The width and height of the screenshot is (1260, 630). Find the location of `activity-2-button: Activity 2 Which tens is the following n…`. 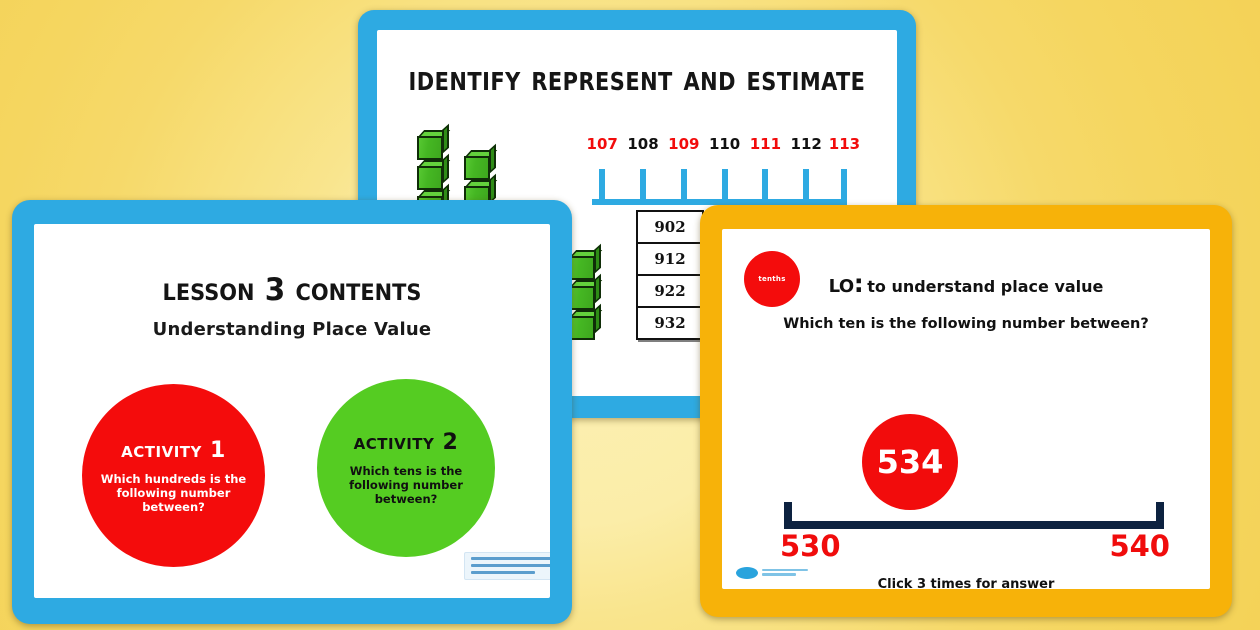

activity-2-button: Activity 2 Which tens is the following n… is located at coordinates (406, 468).